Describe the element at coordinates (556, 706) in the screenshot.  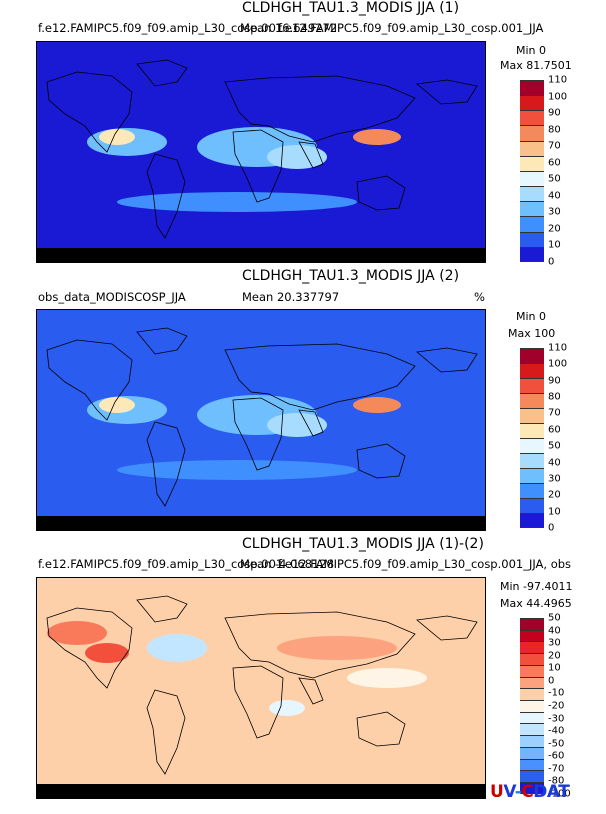
I see `colorbar-tick-label: -20` at that location.